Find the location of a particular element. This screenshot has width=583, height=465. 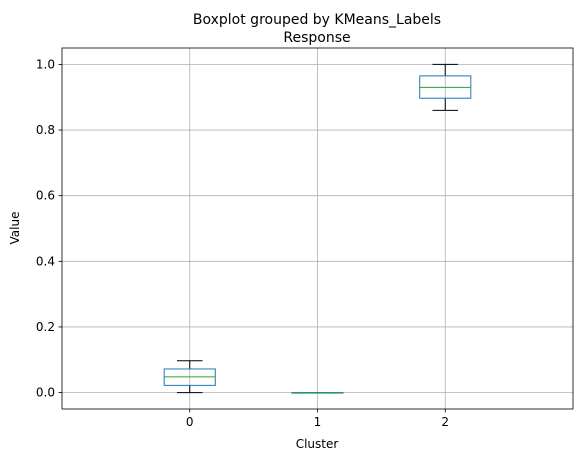

x-axis-label: Cluster is located at coordinates (317, 444).